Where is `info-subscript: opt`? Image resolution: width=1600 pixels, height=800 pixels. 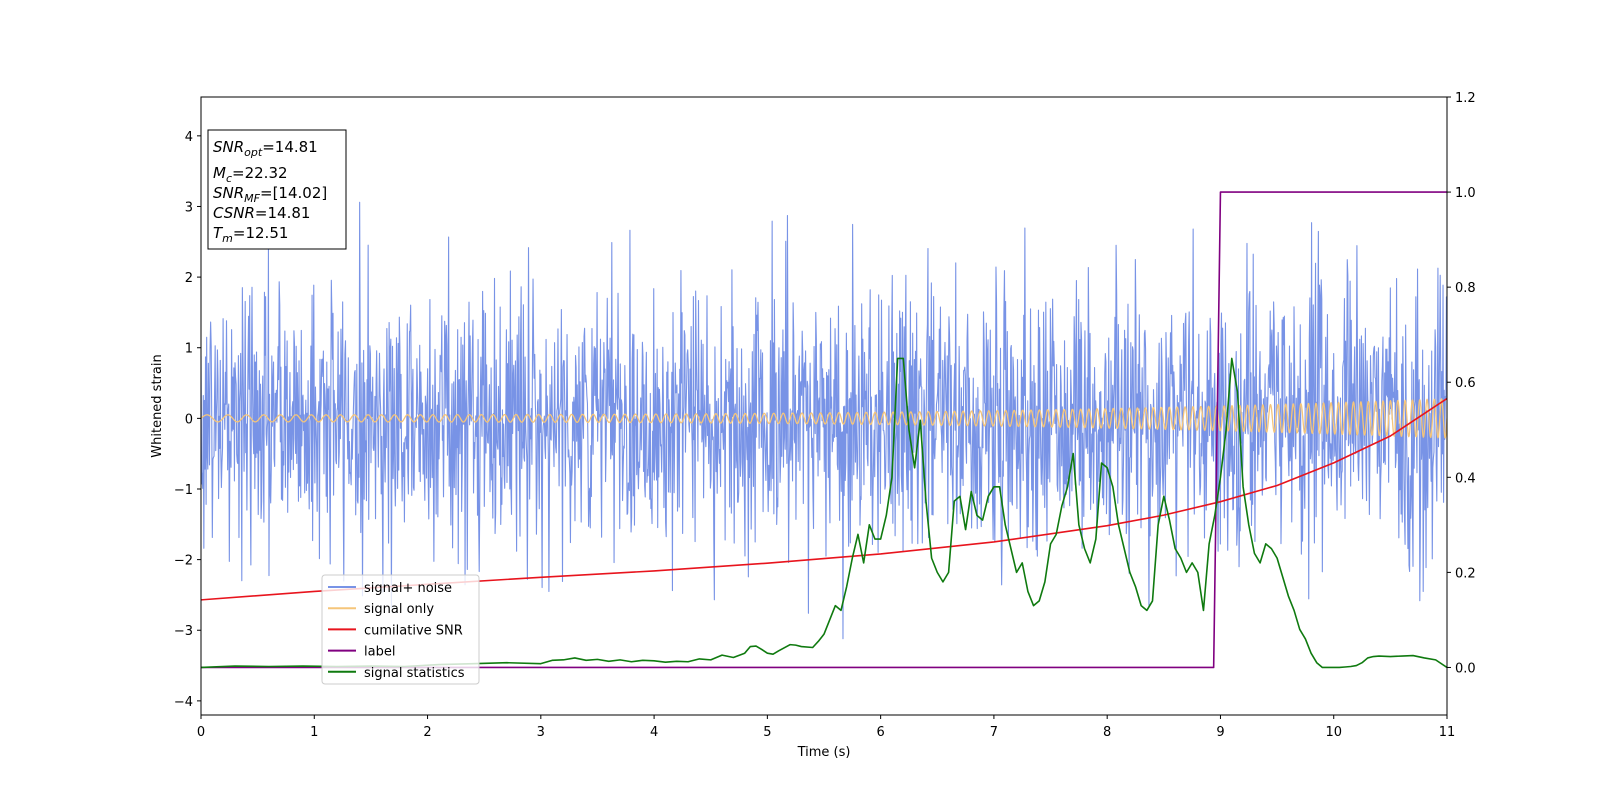
info-subscript: opt is located at coordinates (253, 152).